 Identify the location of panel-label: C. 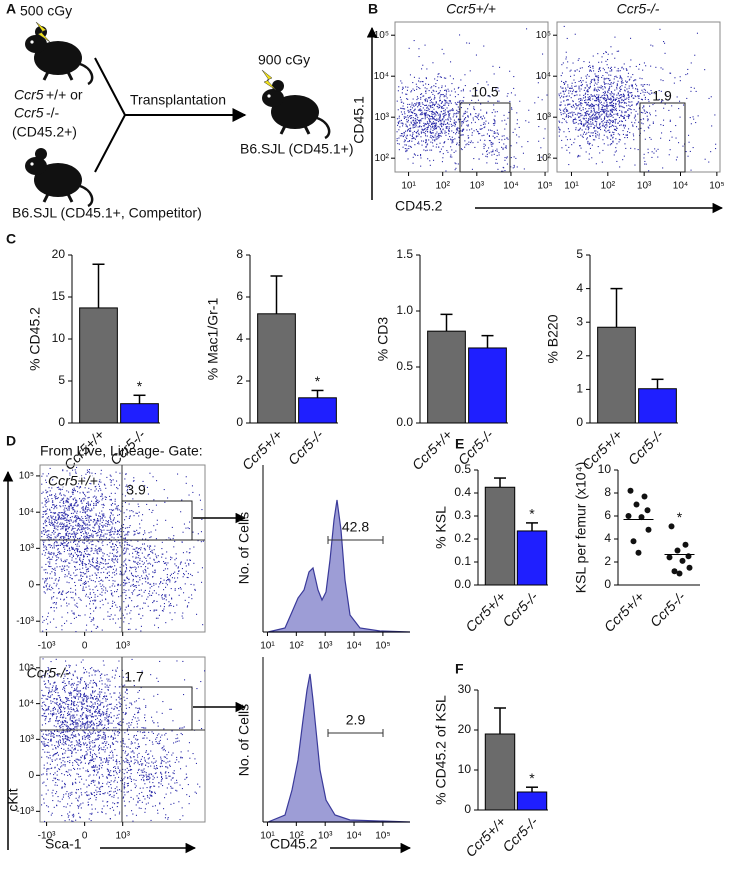
(11, 239).